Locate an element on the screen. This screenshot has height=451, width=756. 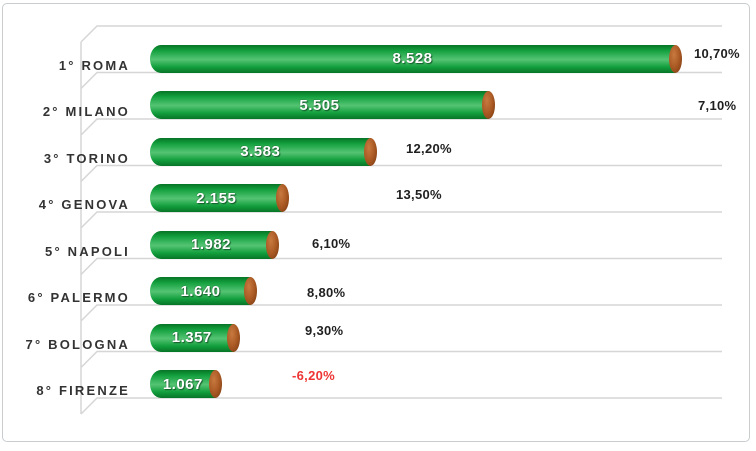
percent-label: -6,20% is located at coordinates (313, 375).